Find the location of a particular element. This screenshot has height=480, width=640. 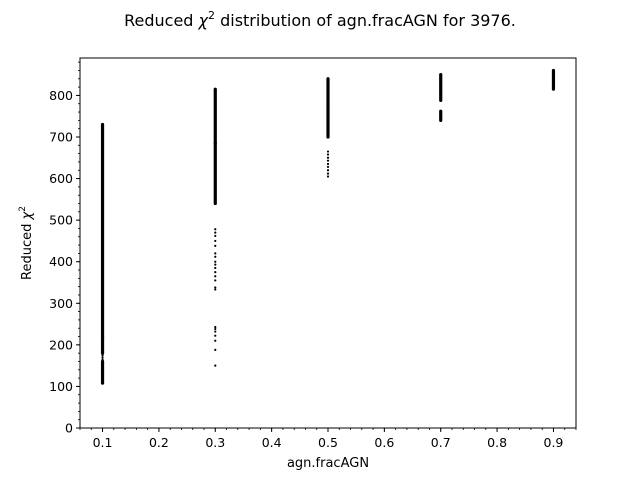

y-tick-label: 700 is located at coordinates (61, 136).